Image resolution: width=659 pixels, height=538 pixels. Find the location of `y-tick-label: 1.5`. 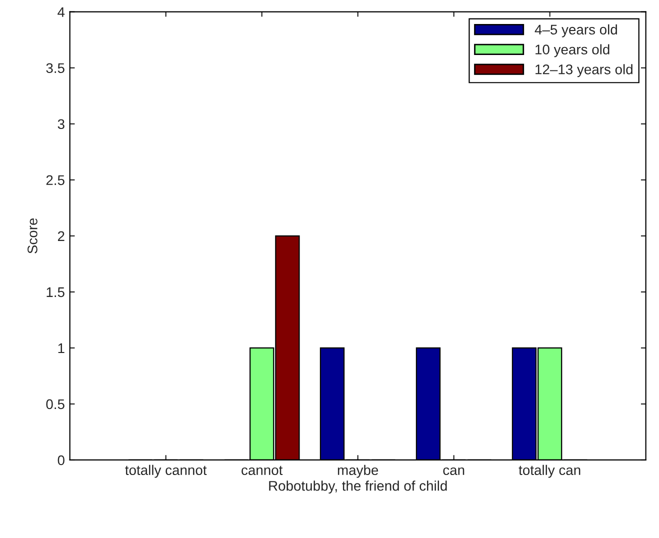

y-tick-label: 1.5 is located at coordinates (55, 292).